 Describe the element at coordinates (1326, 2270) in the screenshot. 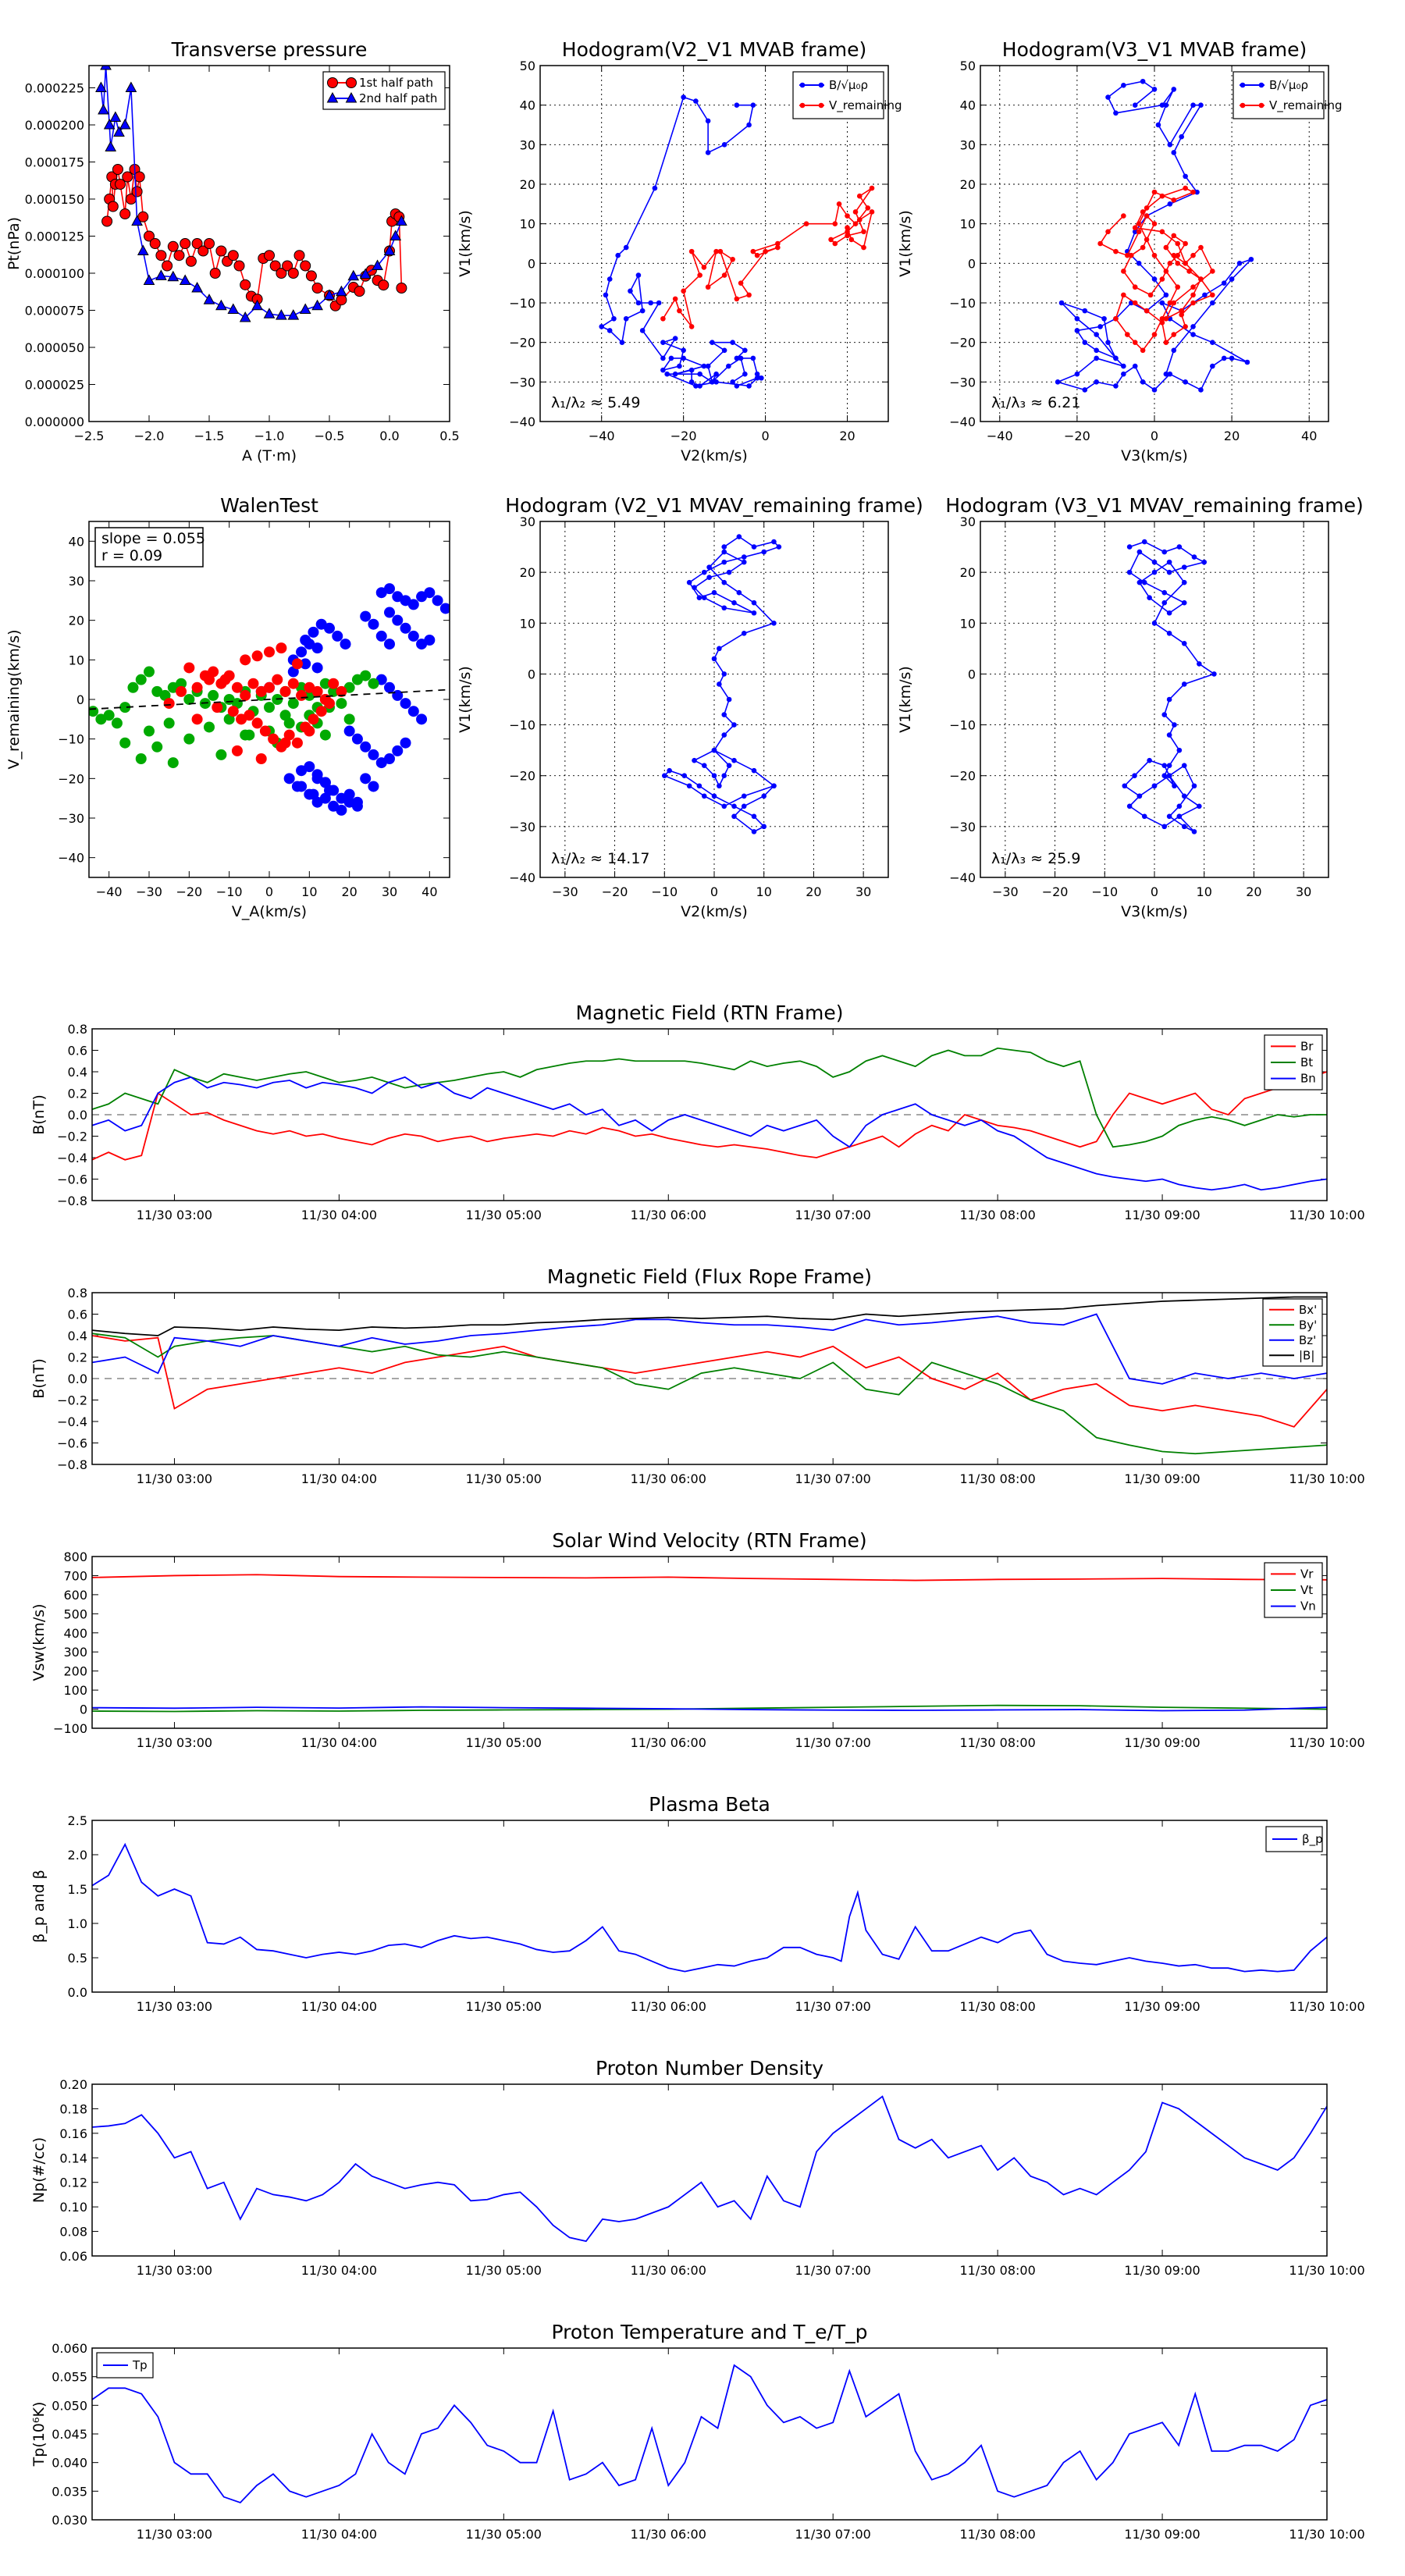

I see `x-tick-label: 11/30 10:00` at that location.